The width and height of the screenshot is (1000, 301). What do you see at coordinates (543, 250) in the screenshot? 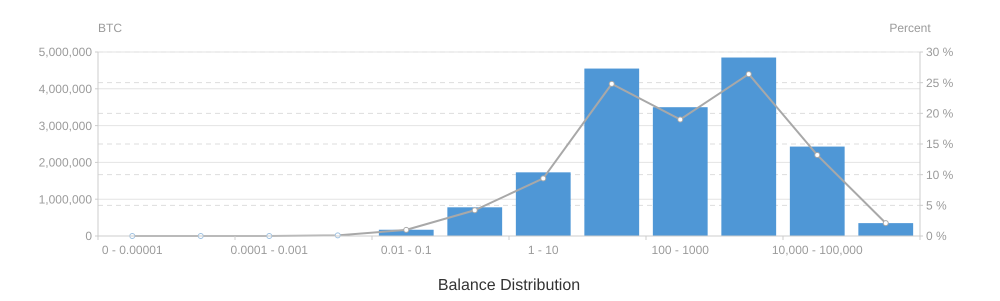
I see `x-tick-label: 1 - 10` at bounding box center [543, 250].